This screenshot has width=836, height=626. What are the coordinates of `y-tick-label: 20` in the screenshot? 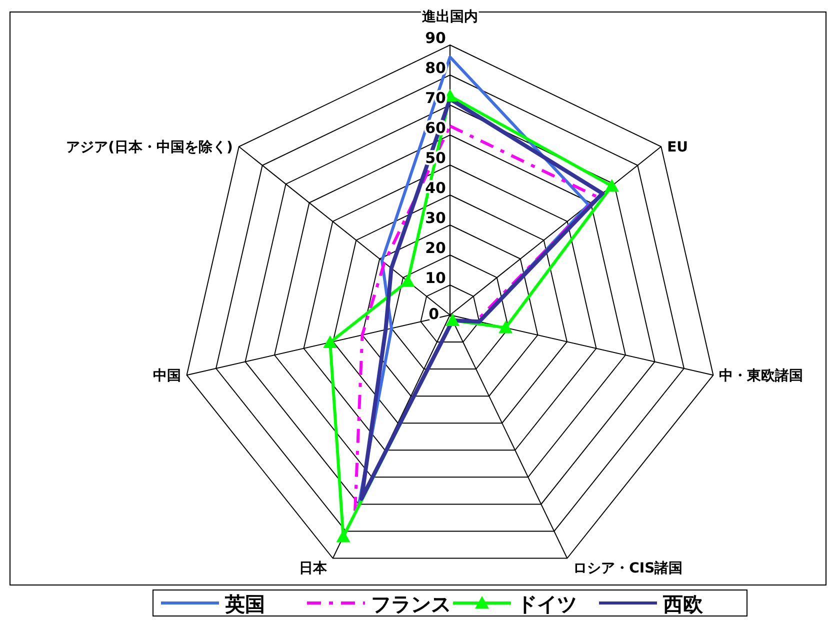 It's located at (435, 248).